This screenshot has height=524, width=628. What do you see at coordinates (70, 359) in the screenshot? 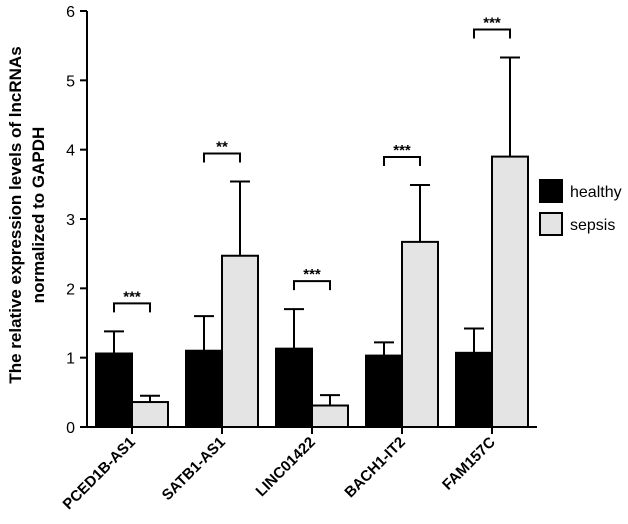
I see `y-tick-label: 1` at bounding box center [70, 359].